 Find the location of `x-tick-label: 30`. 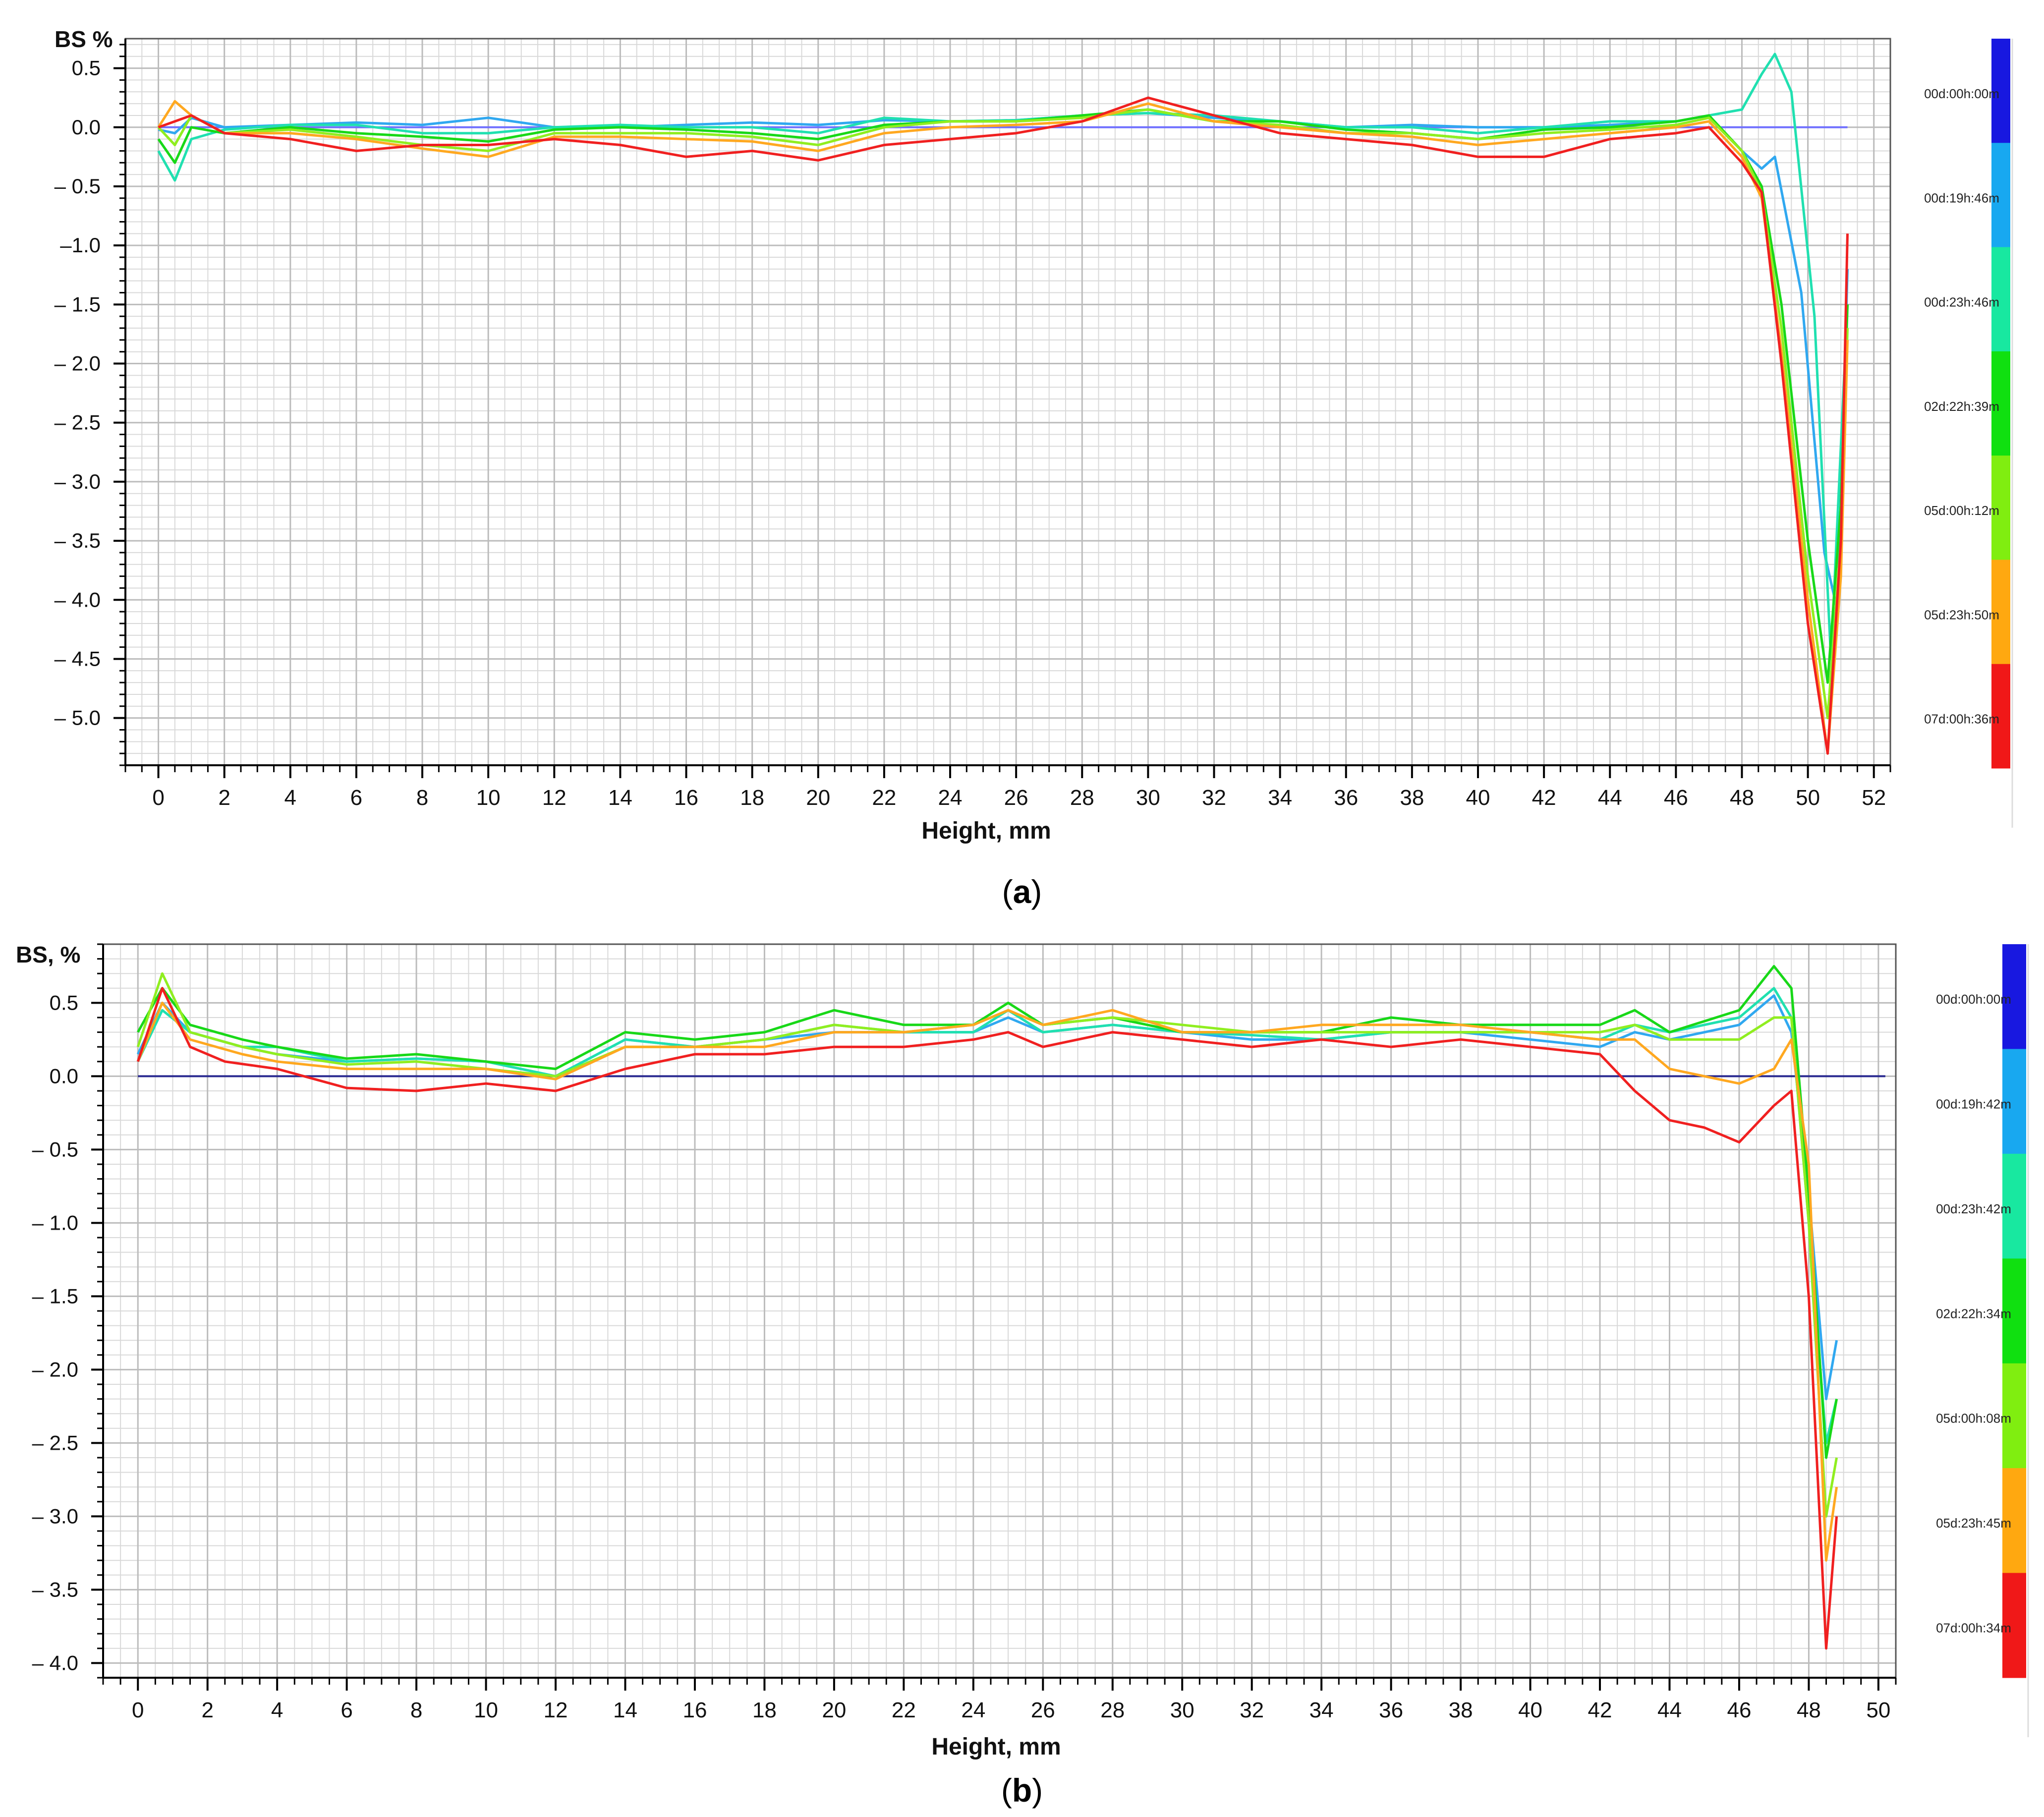

x-tick-label: 30 is located at coordinates (1148, 798).